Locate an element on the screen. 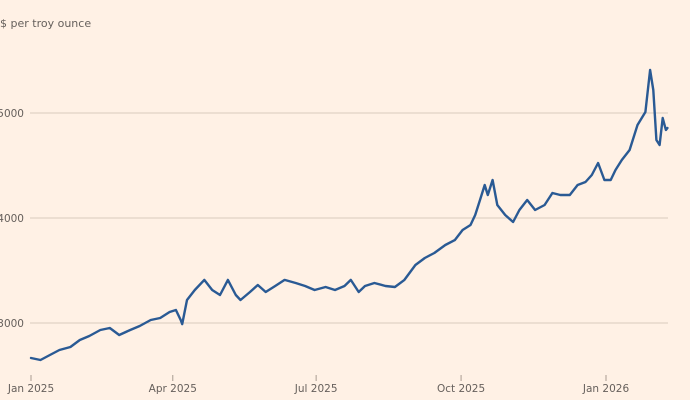 This screenshot has height=400, width=690. y-tick-label: 5000 is located at coordinates (12, 114).